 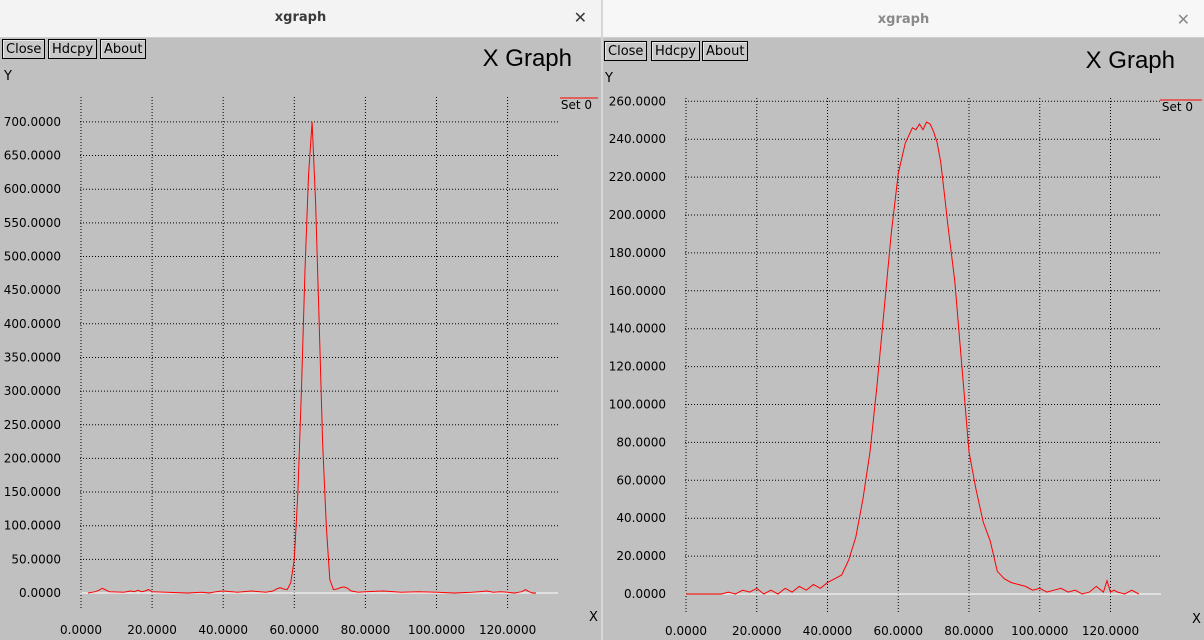 What do you see at coordinates (641, 480) in the screenshot?
I see `y-tick-label: 60.0000` at bounding box center [641, 480].